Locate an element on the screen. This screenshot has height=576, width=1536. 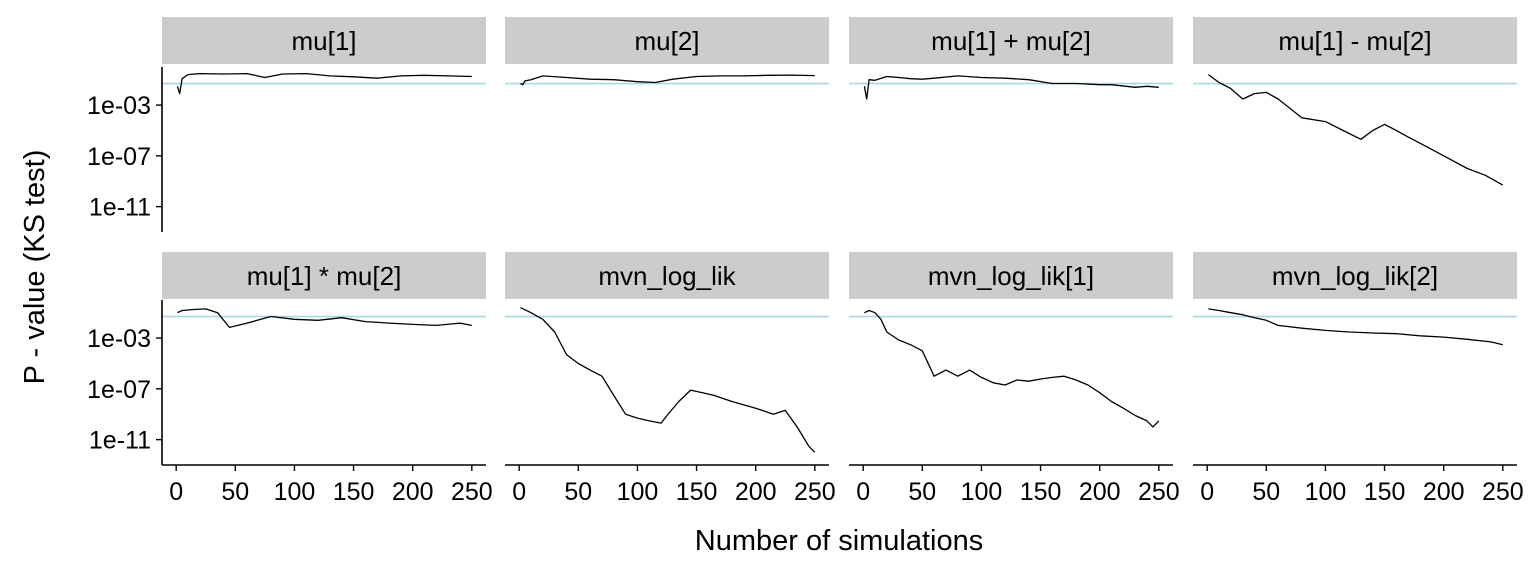
panel: mu[1] is located at coordinates (324, 56).